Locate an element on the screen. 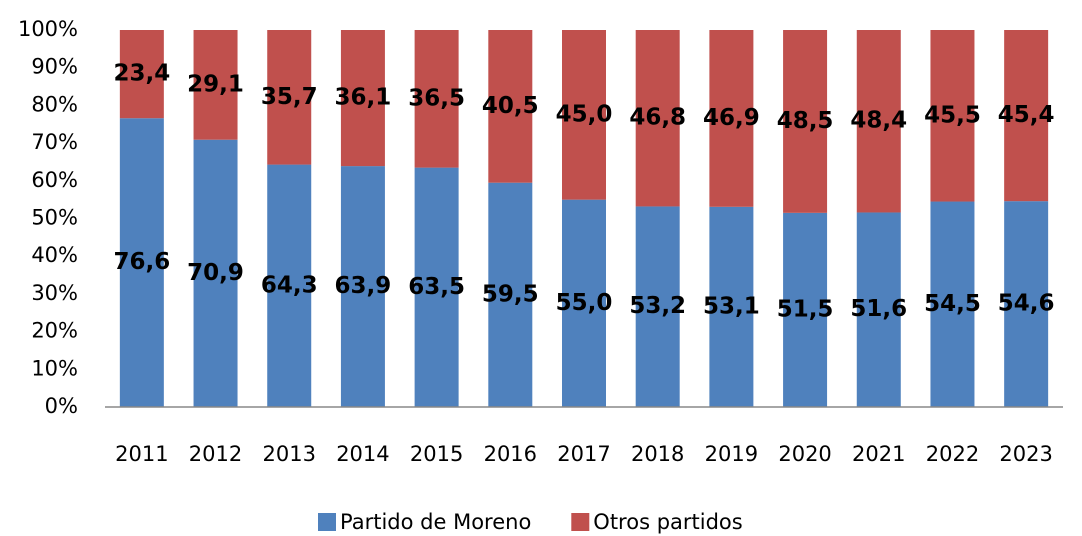  x-tick-label: 2014 is located at coordinates (362, 454).